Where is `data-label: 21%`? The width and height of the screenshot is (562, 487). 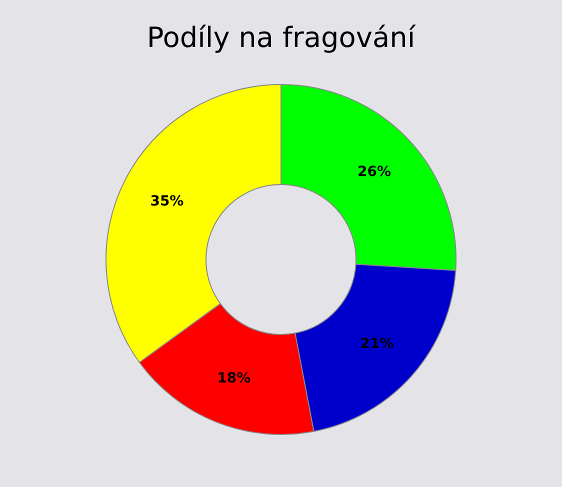 data-label: 21% is located at coordinates (377, 344).